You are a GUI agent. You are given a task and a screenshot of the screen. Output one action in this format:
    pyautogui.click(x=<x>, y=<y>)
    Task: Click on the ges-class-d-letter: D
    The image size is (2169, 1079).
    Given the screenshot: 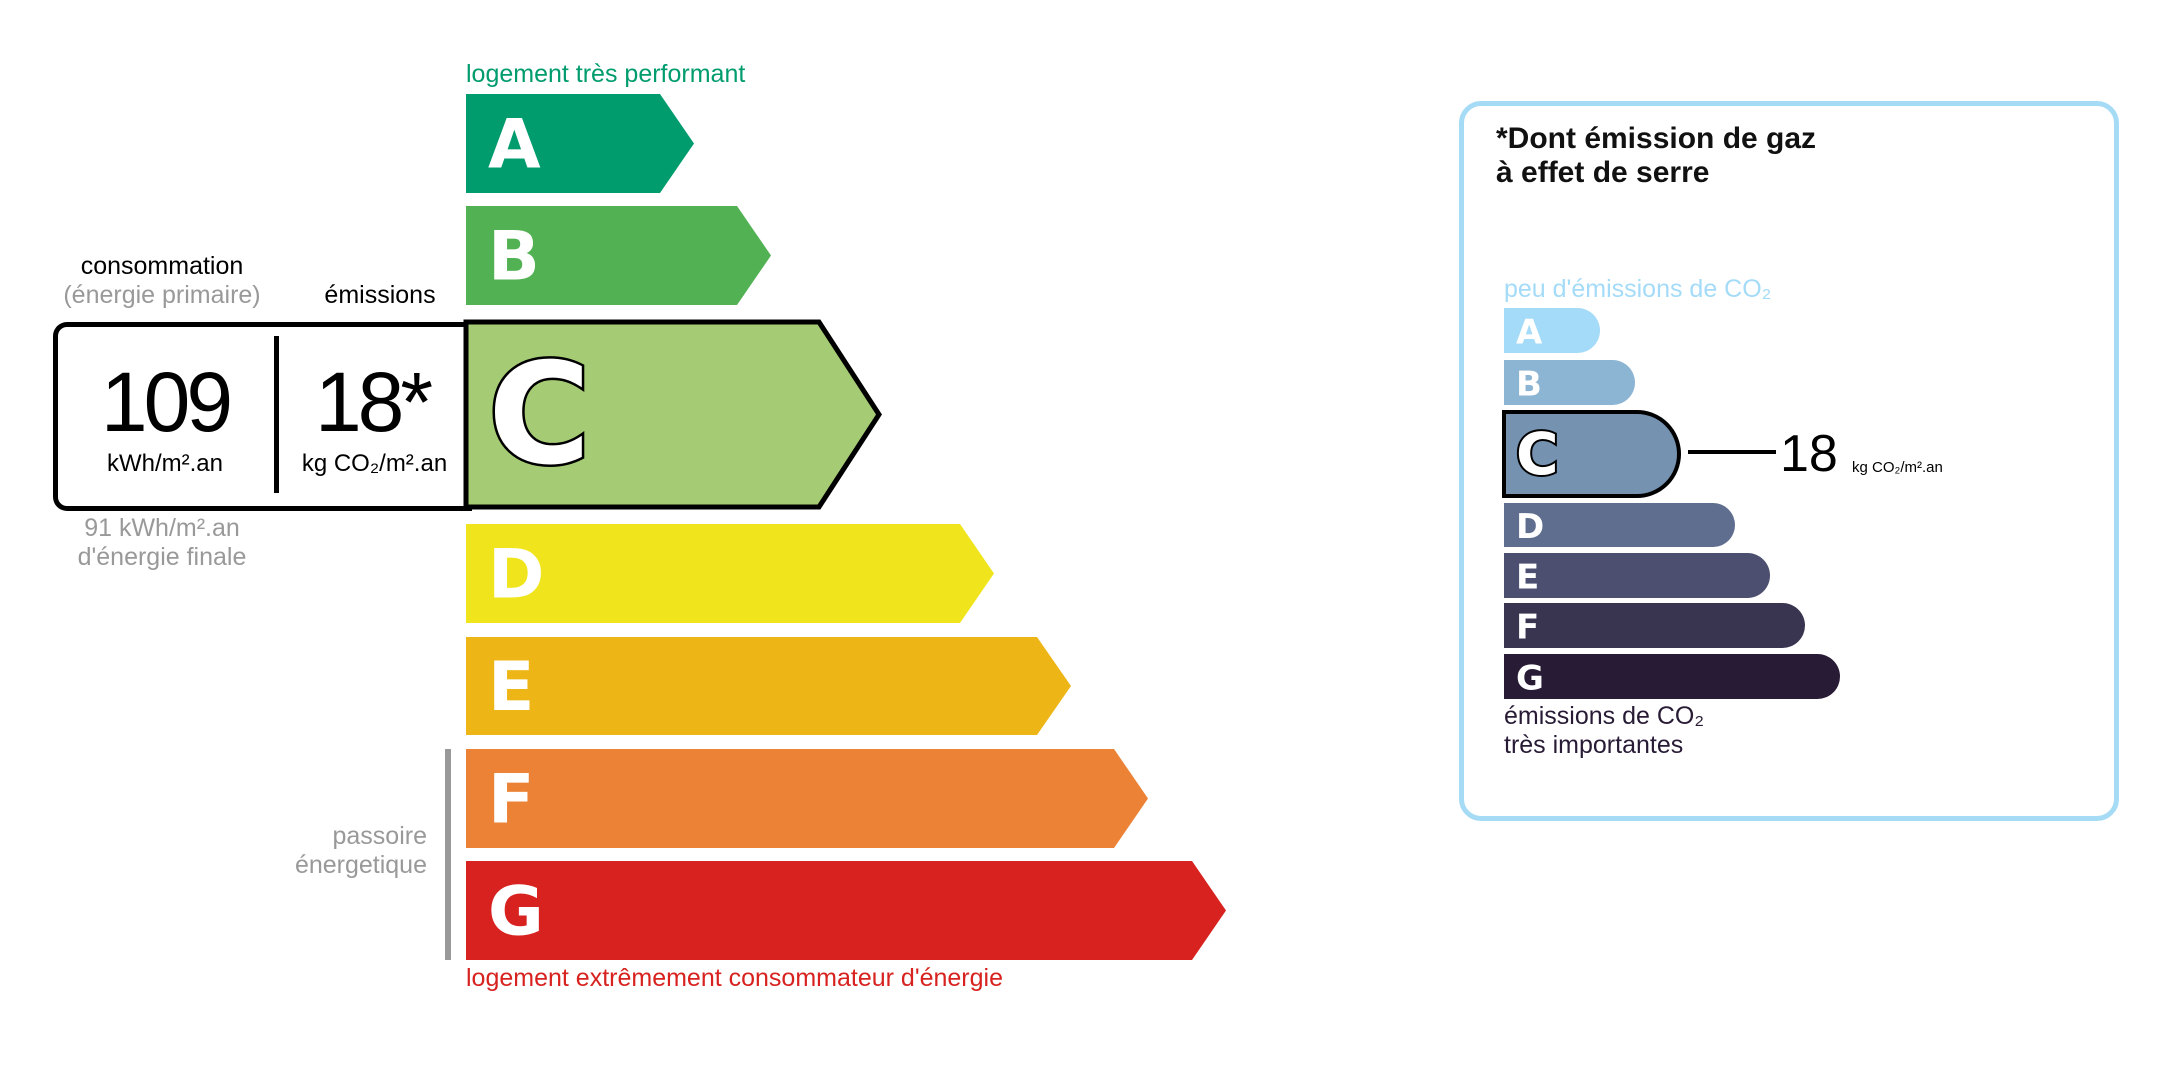 What is the action you would take?
    pyautogui.click(x=1530, y=527)
    